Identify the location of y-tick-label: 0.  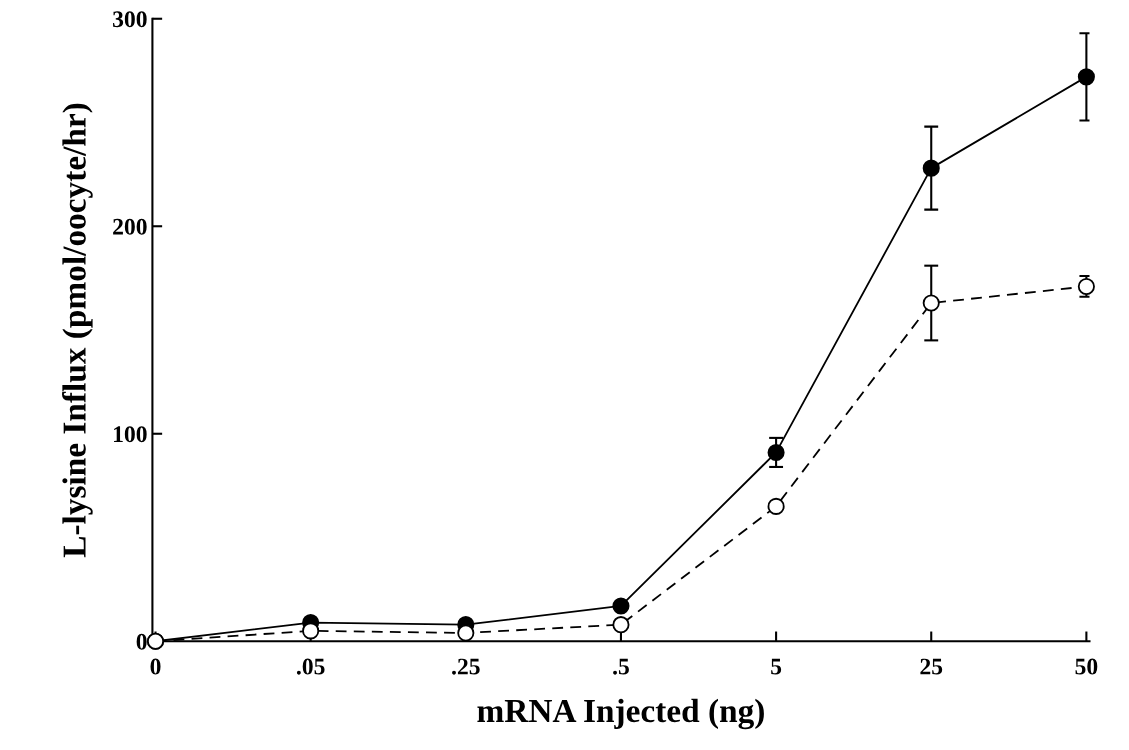
(141, 641).